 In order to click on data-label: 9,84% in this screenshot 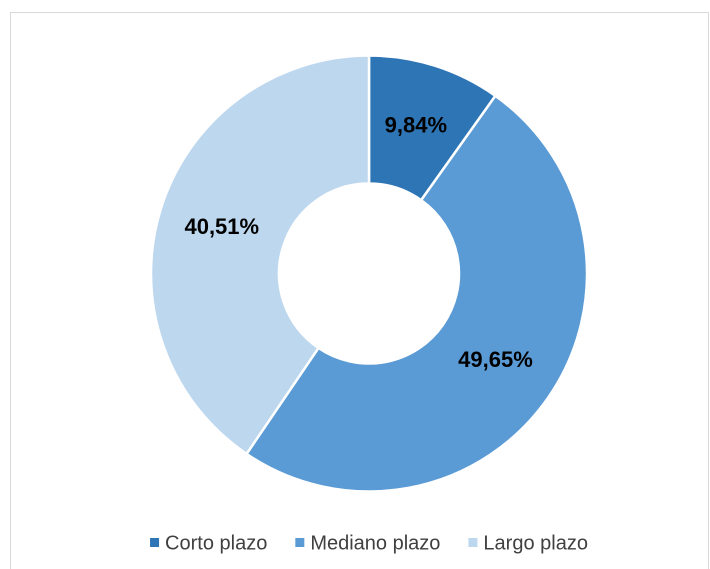, I will do `click(416, 125)`.